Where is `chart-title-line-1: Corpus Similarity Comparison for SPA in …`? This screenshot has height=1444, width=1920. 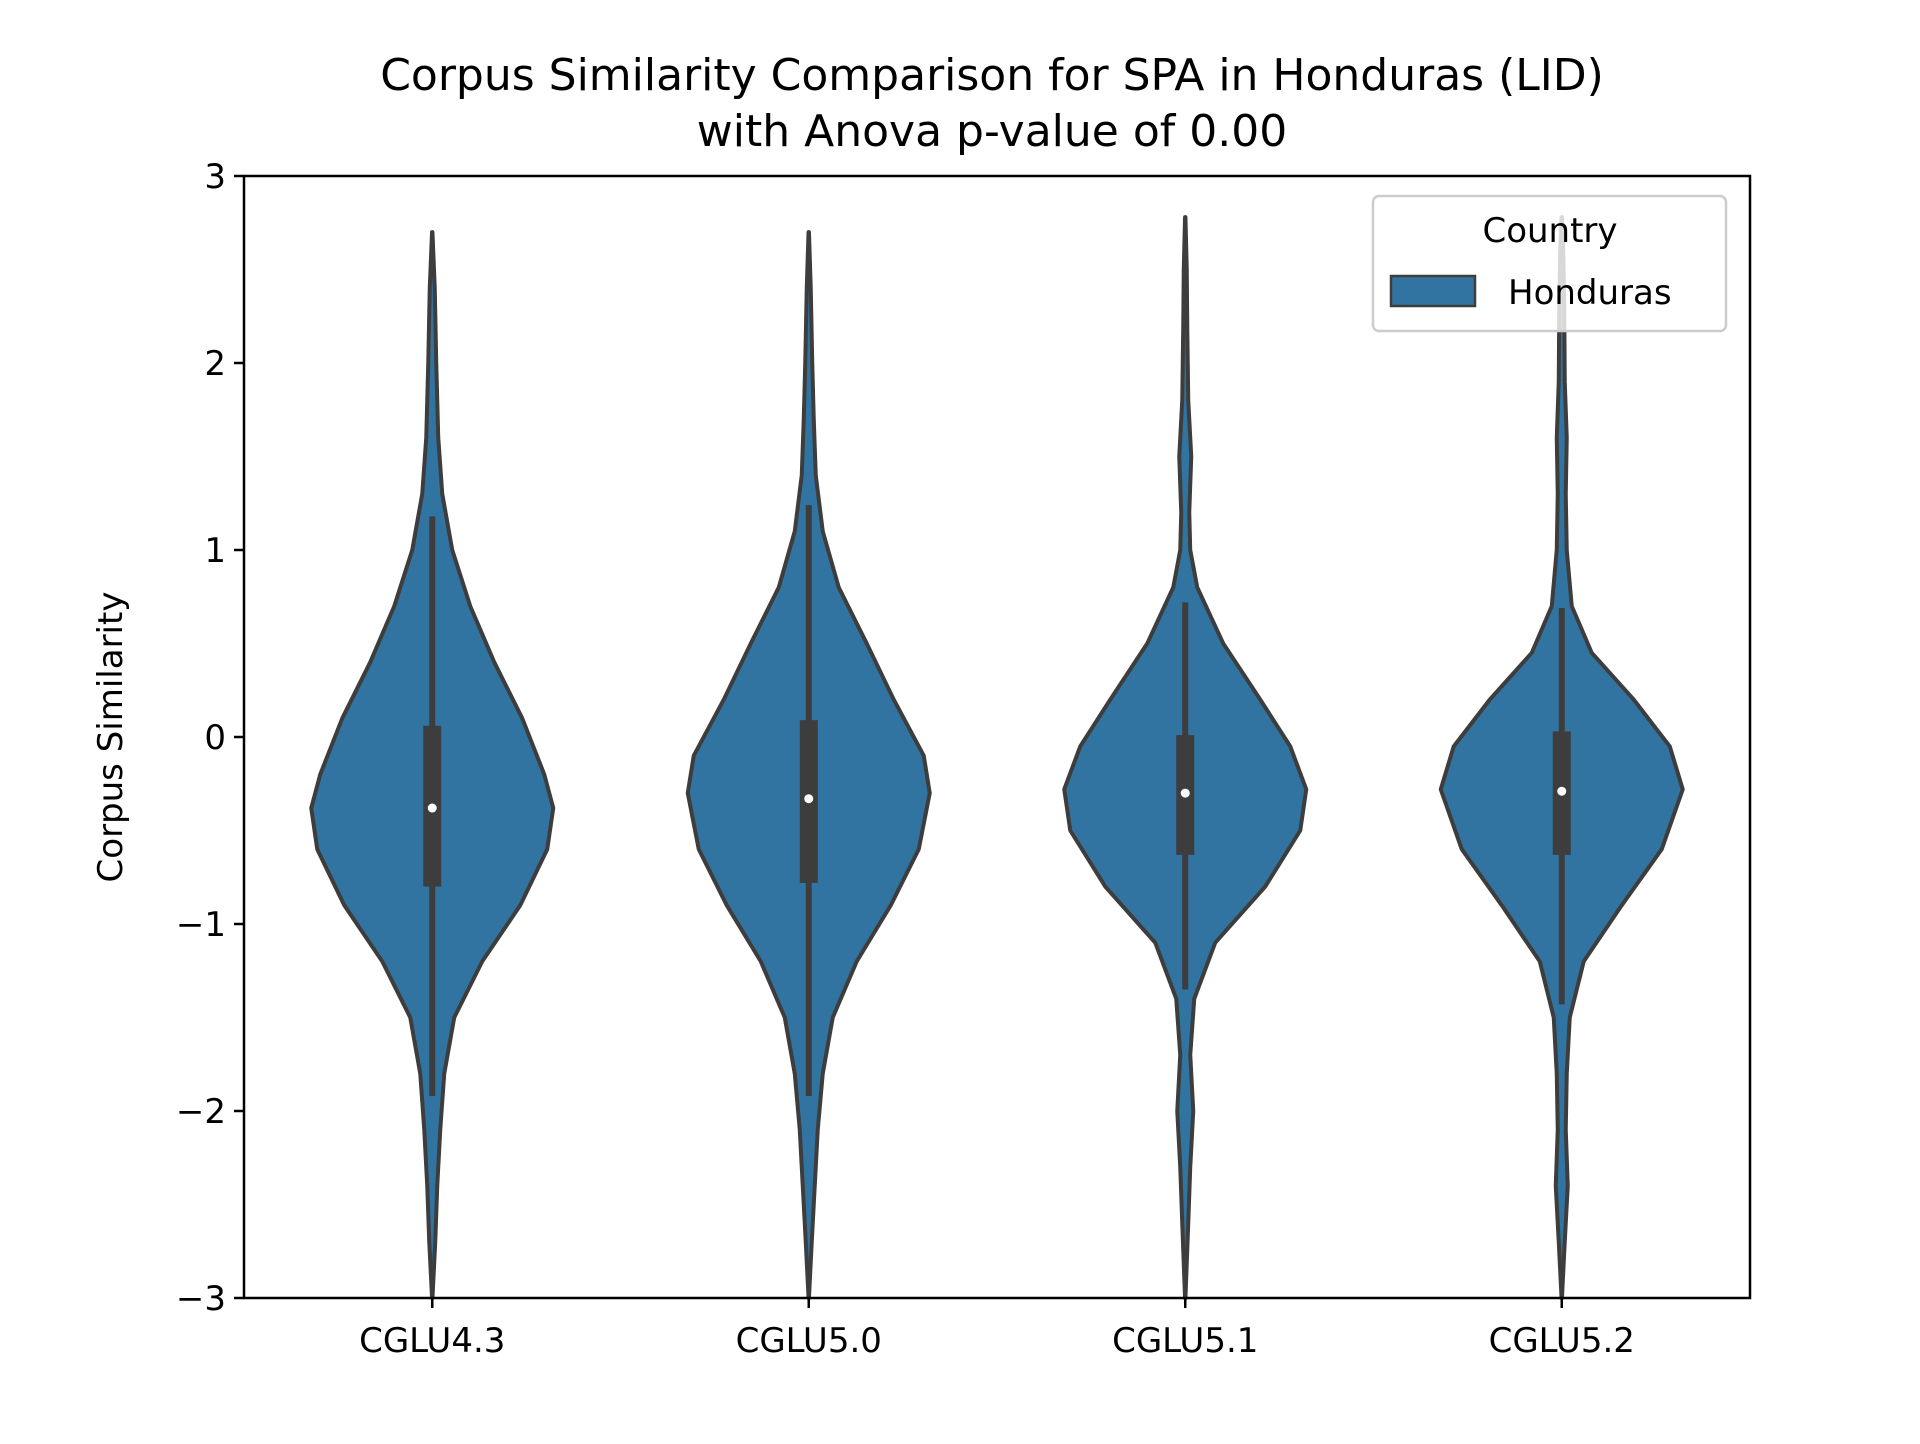 chart-title-line-1: Corpus Similarity Comparison for SPA in … is located at coordinates (992, 75).